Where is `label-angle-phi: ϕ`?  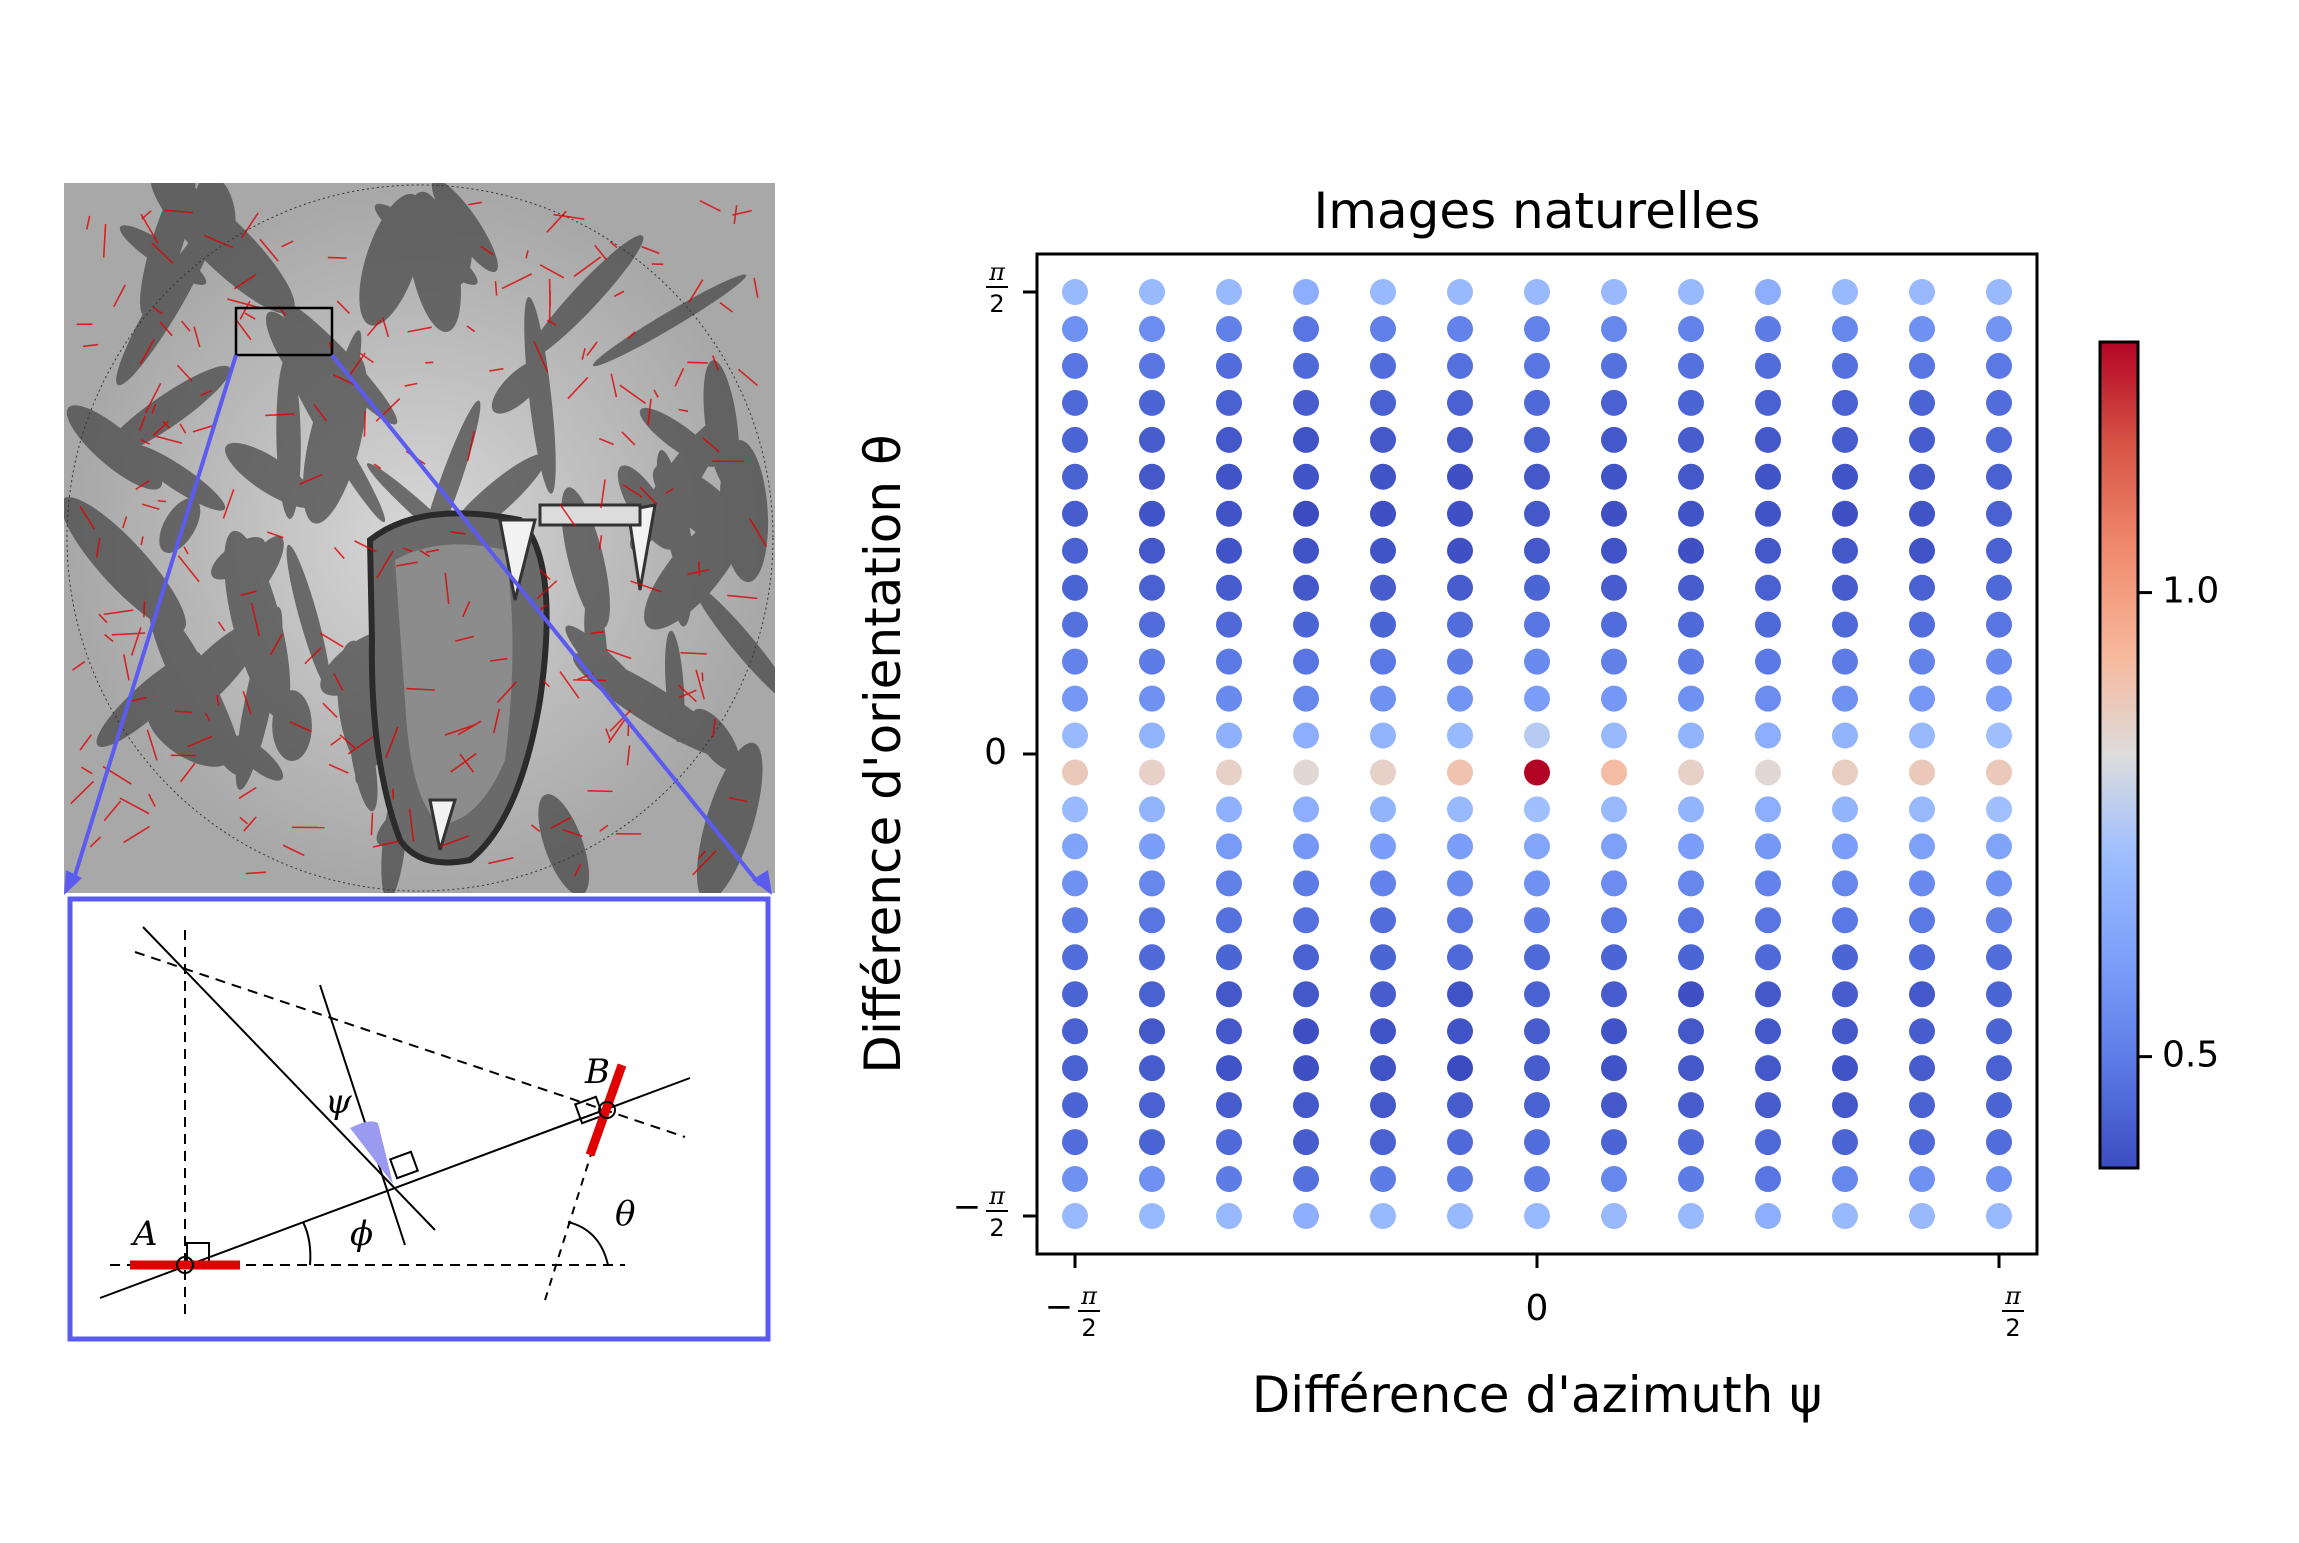
label-angle-phi: ϕ is located at coordinates (361, 1234).